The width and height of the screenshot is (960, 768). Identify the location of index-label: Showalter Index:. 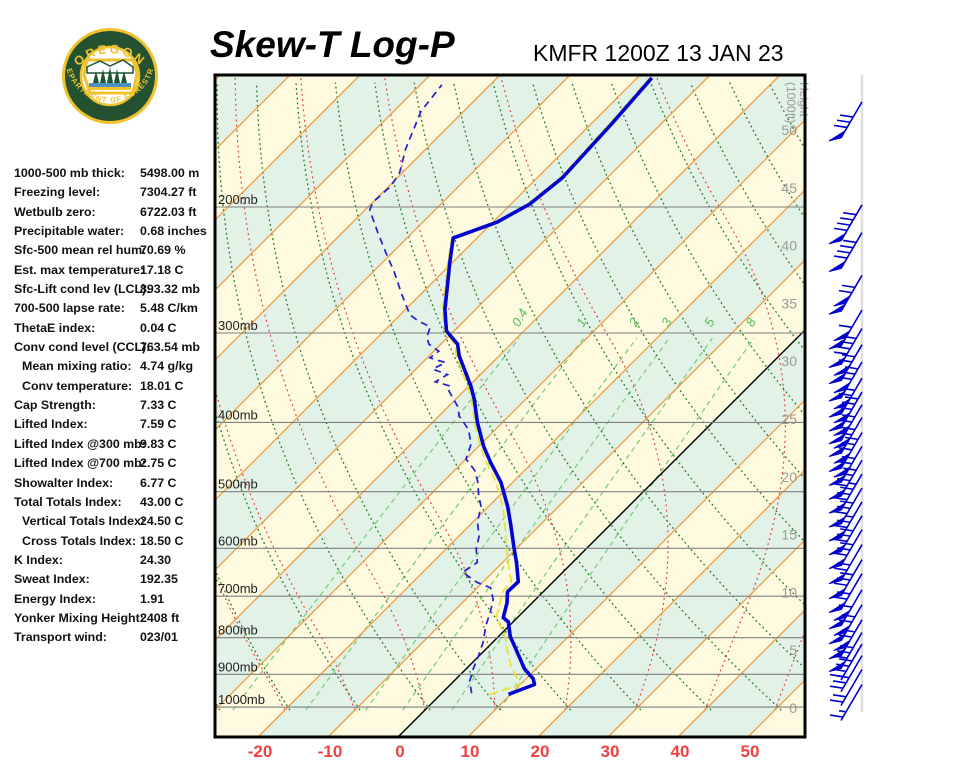
(64, 482).